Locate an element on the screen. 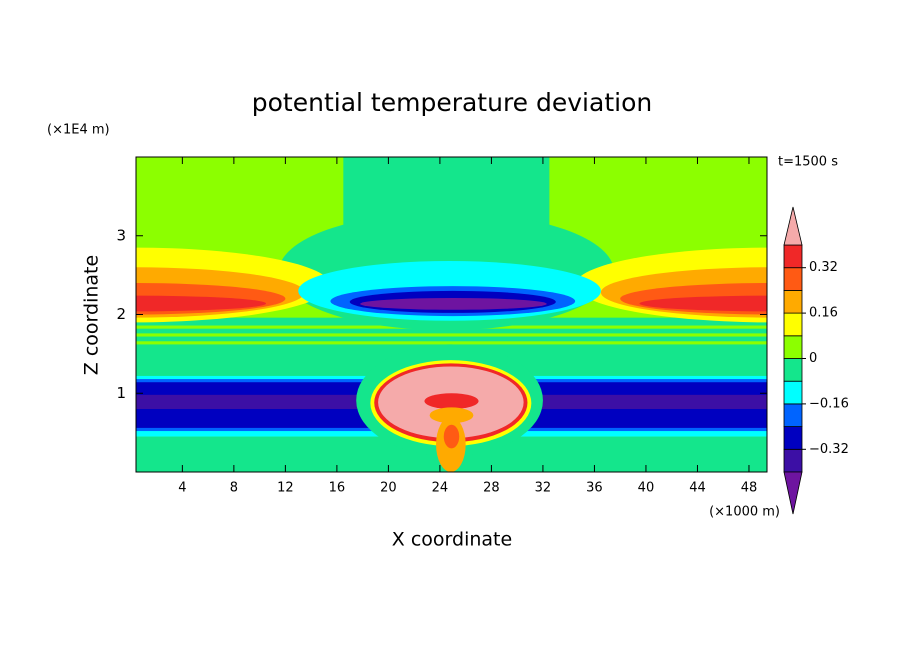 This screenshot has width=904, height=654. y-tick-label: 2 is located at coordinates (121, 314).